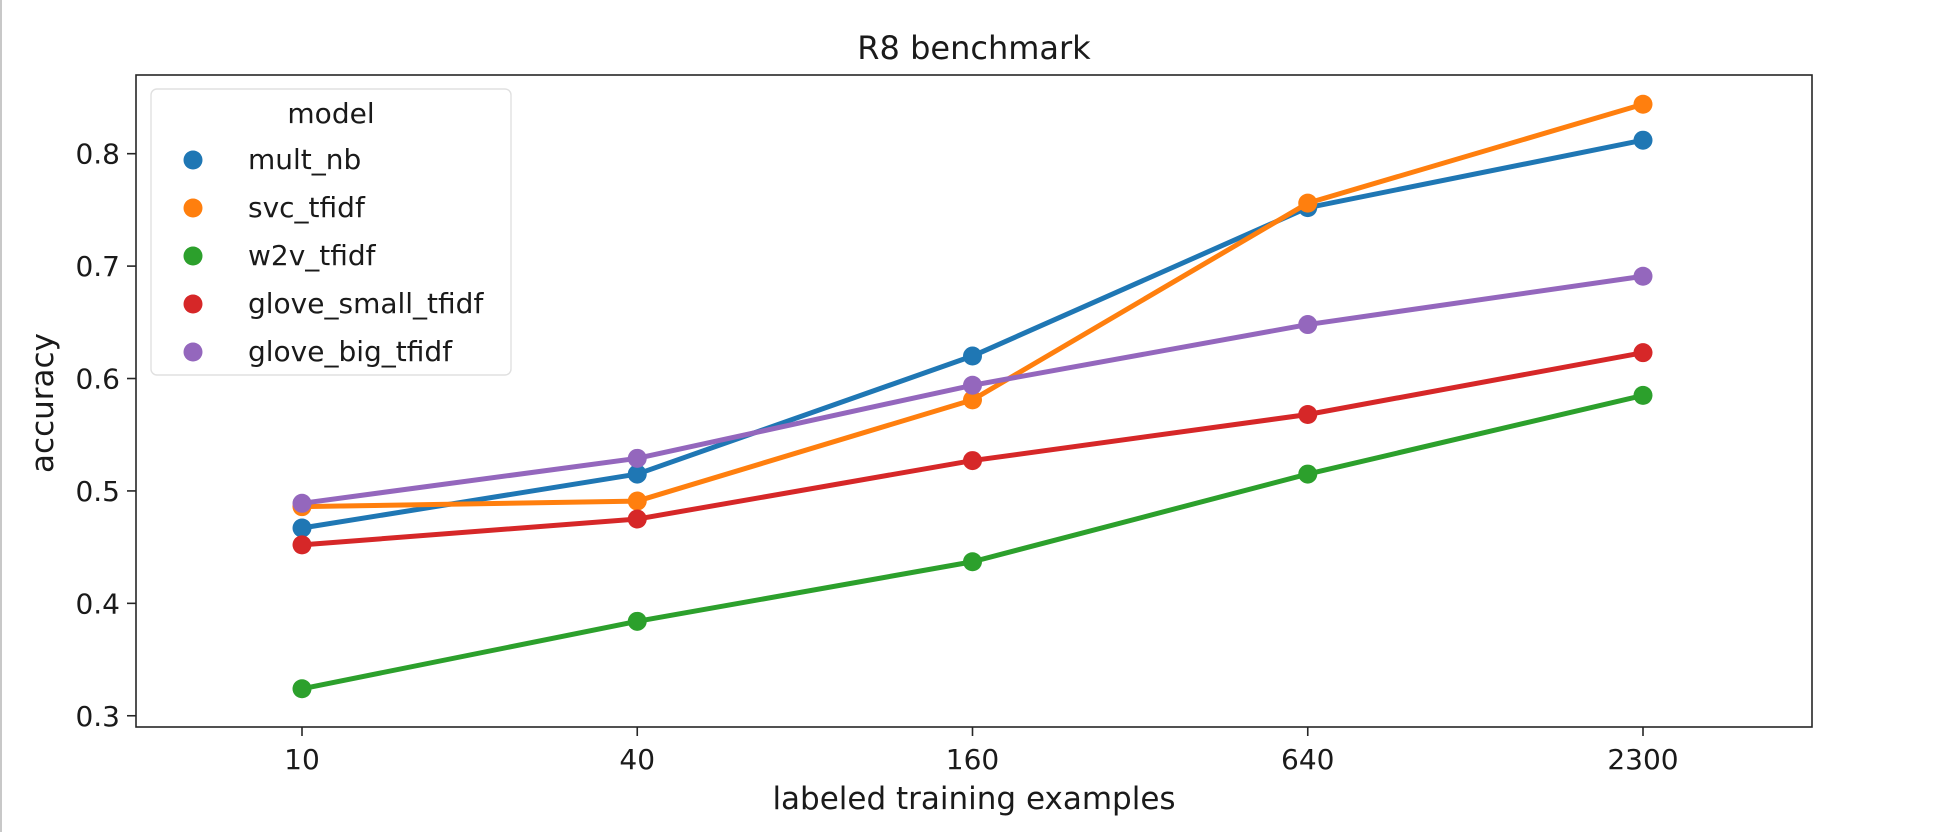 This screenshot has width=1956, height=832. What do you see at coordinates (105, 435) in the screenshot?
I see `y-axis: 0.3 0.4 0.5 0.6 0.7 0.8` at bounding box center [105, 435].